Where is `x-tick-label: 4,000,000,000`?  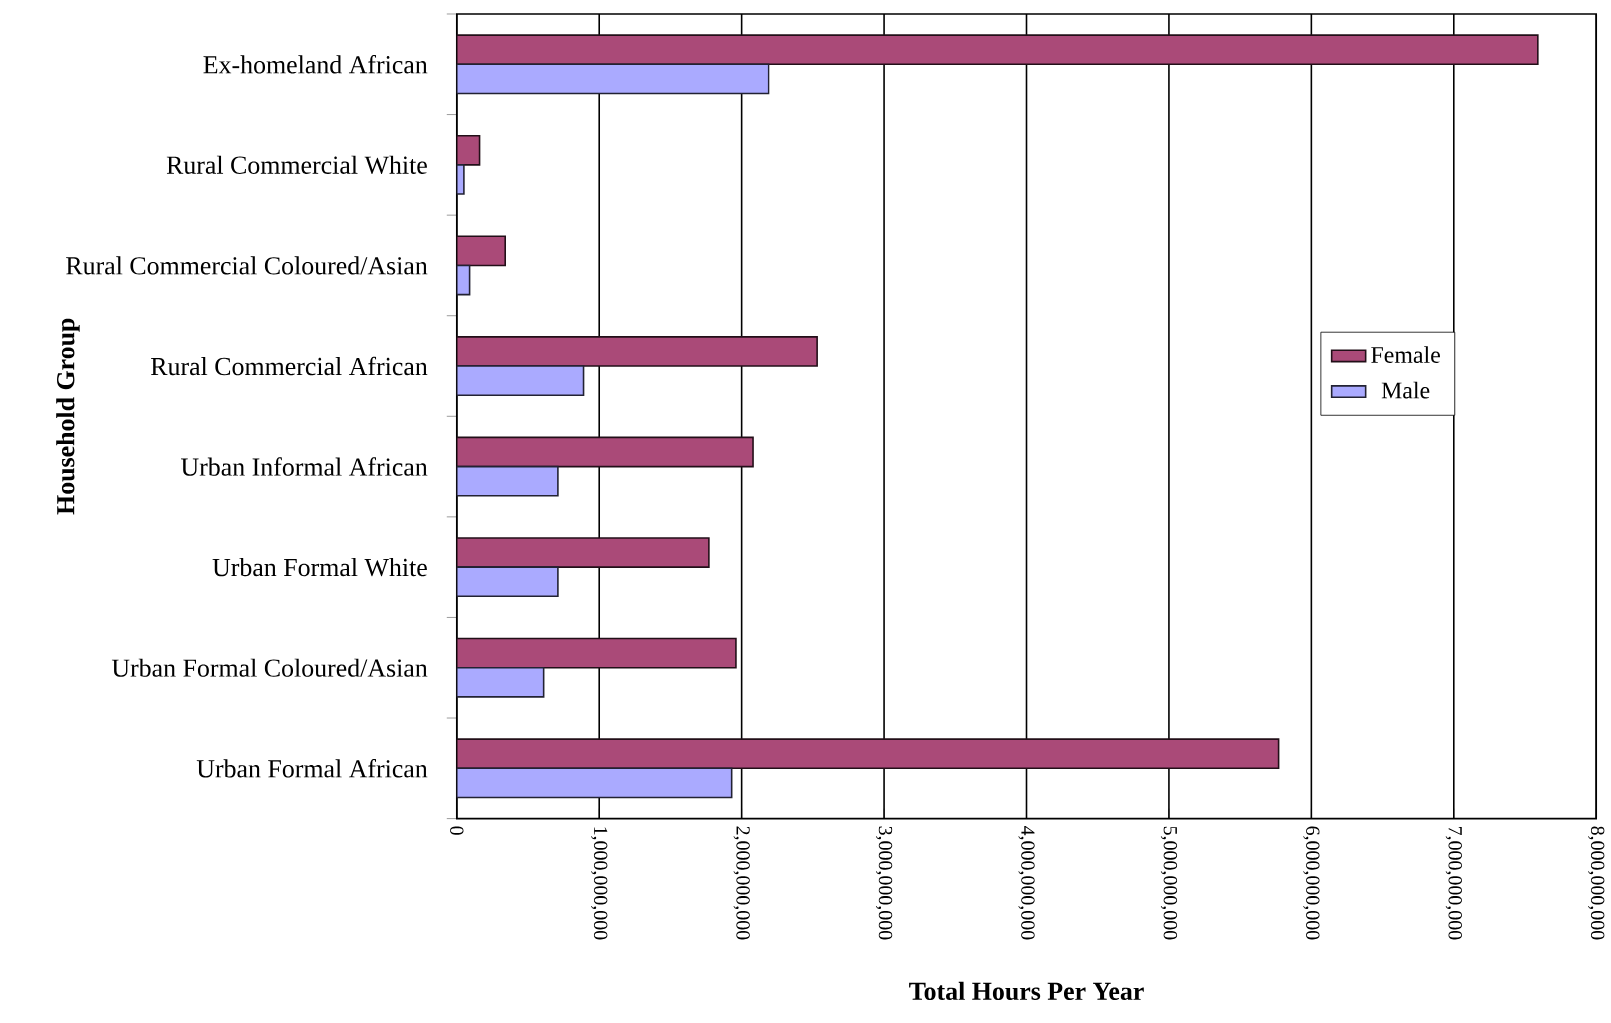
x-tick-label: 4,000,000,000 is located at coordinates (1026, 883).